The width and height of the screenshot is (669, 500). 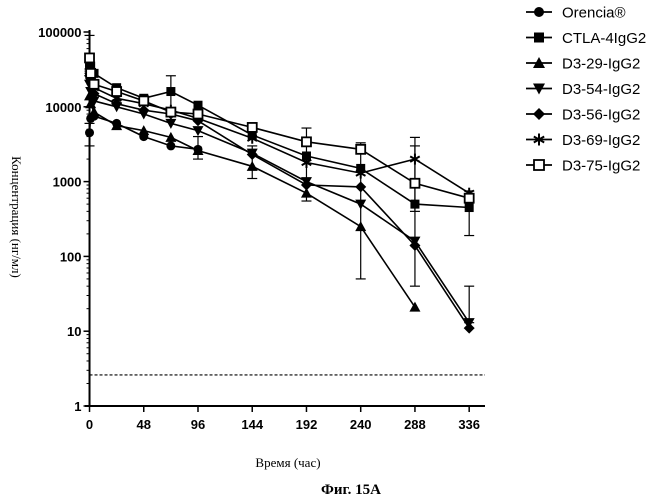 I want to click on legend-item: D3-29-IgG2, so click(x=583, y=64).